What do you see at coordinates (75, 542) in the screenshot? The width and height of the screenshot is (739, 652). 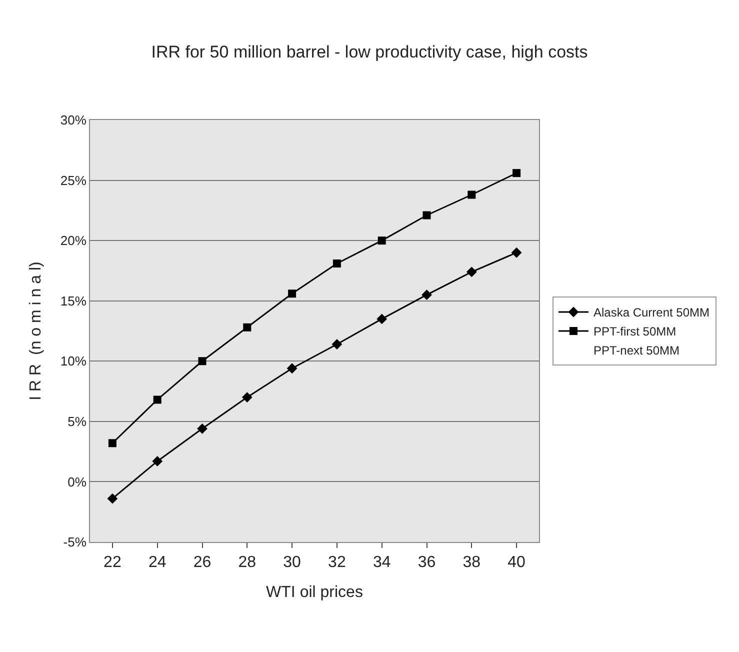 I see `y-tick-label: -5%` at bounding box center [75, 542].